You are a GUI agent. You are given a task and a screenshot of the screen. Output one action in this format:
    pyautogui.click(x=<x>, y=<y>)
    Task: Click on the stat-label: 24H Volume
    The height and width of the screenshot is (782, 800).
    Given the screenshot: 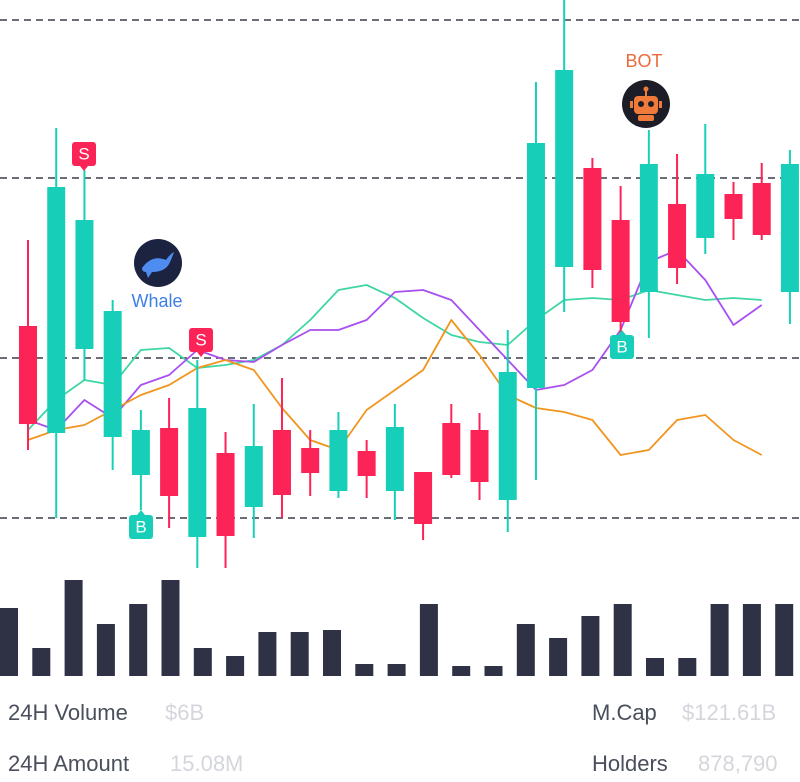 What is the action you would take?
    pyautogui.click(x=68, y=712)
    